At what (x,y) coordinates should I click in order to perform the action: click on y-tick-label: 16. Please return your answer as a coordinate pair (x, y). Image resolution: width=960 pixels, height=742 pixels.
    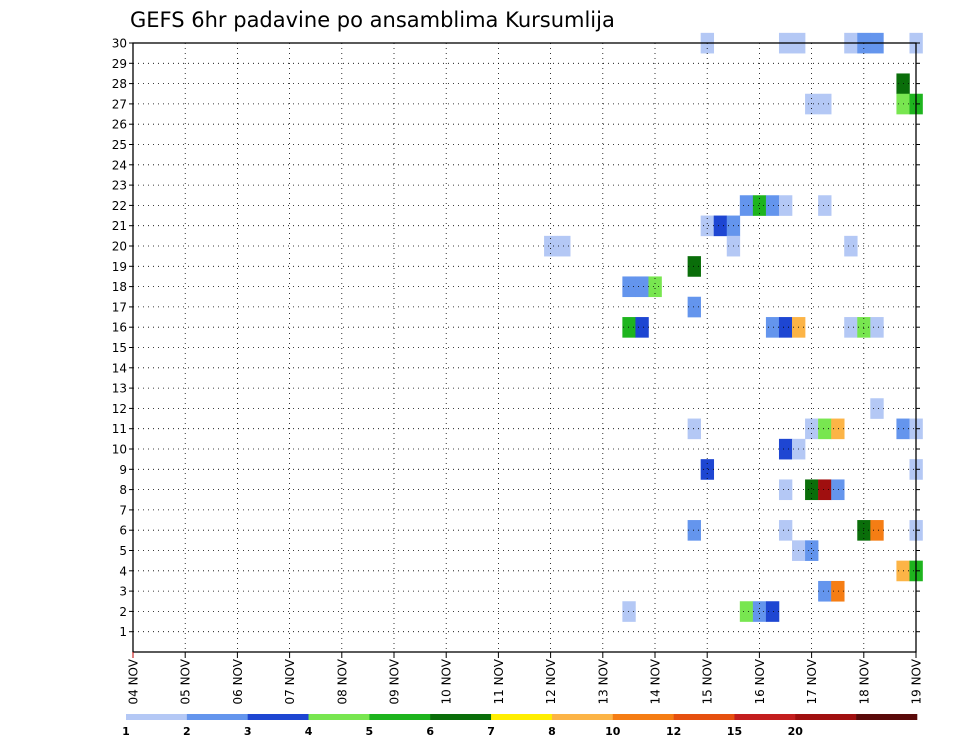
    Looking at the image, I should click on (119, 328).